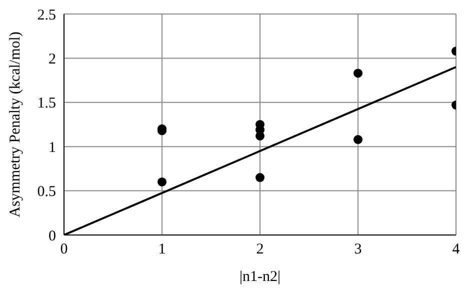 The width and height of the screenshot is (474, 297). Describe the element at coordinates (46, 15) in the screenshot. I see `y-tick-label: 2.5` at that location.